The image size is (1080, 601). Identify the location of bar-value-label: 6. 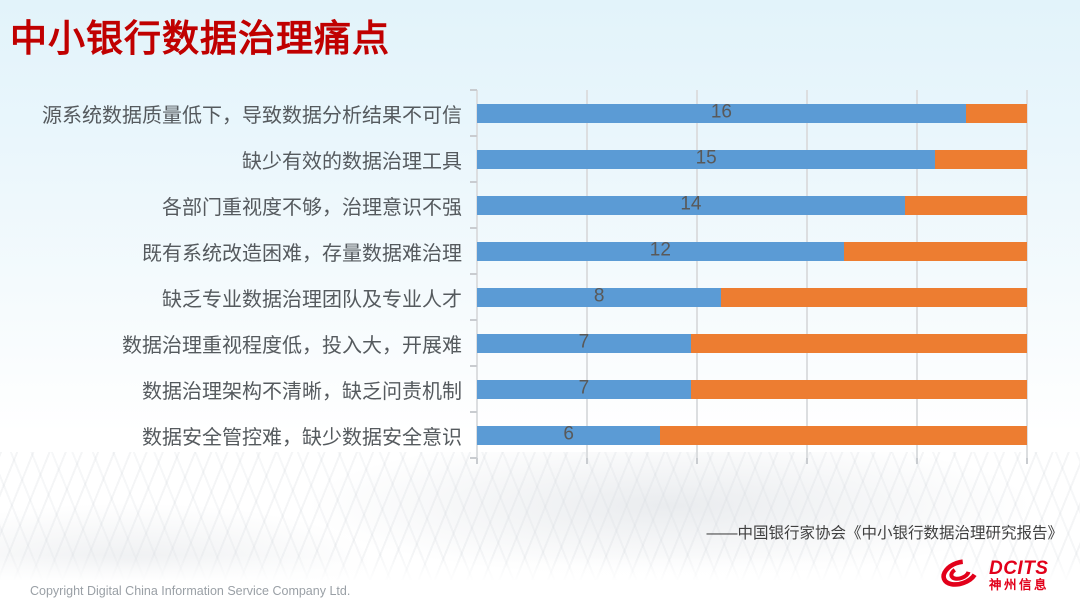
(568, 434).